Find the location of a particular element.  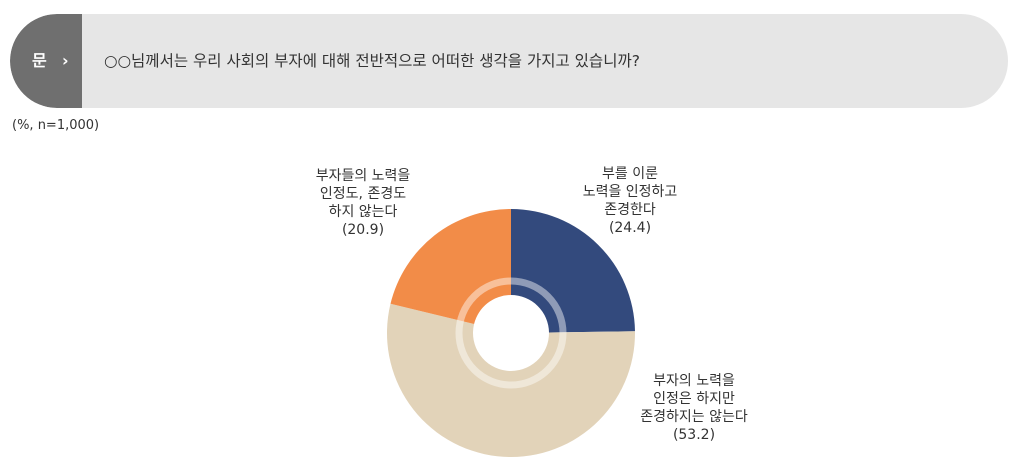

category-label-line: 존경하지는 않는다 is located at coordinates (694, 417).